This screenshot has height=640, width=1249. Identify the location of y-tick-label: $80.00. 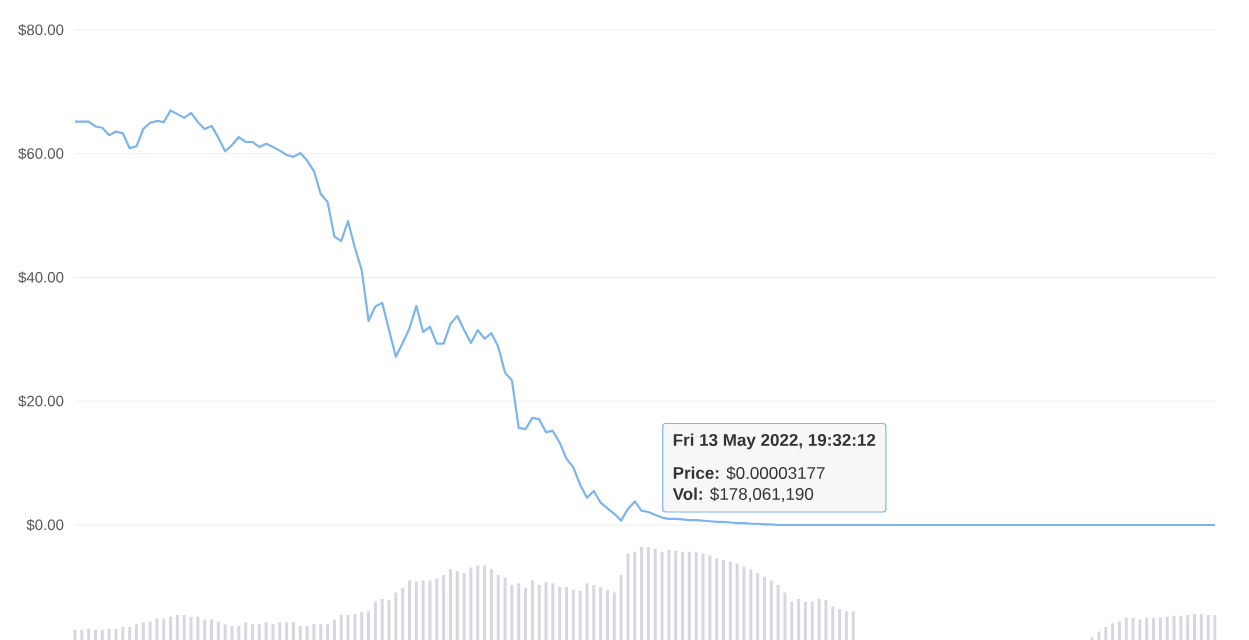
(41, 30).